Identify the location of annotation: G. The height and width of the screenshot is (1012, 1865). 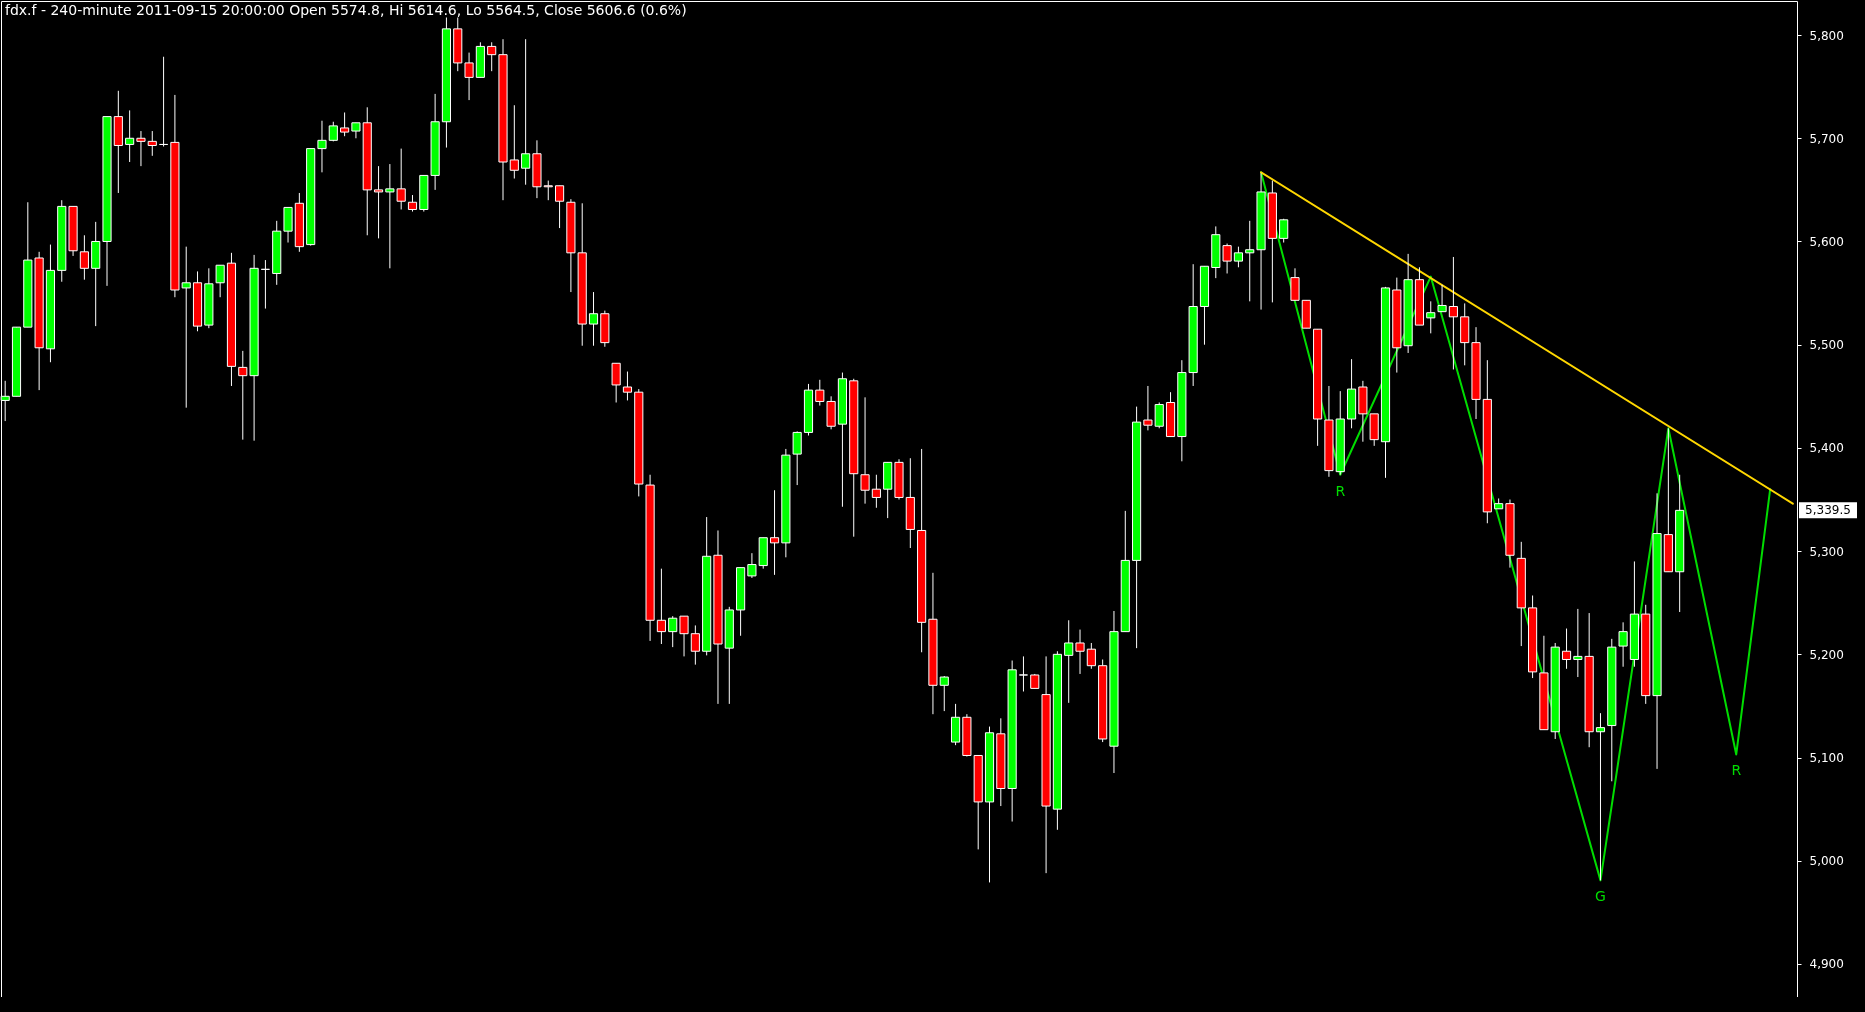
(1600, 896).